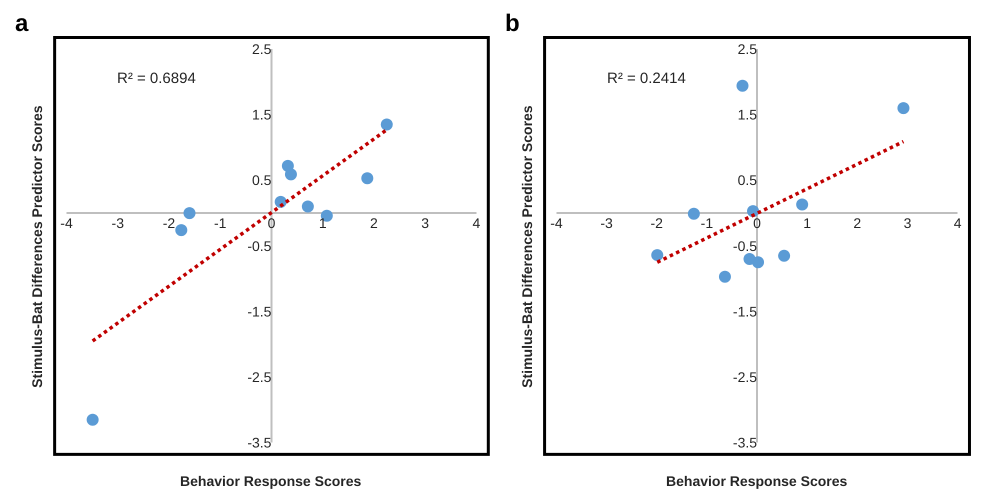 The width and height of the screenshot is (986, 499). I want to click on chart-title: b, so click(512, 23).